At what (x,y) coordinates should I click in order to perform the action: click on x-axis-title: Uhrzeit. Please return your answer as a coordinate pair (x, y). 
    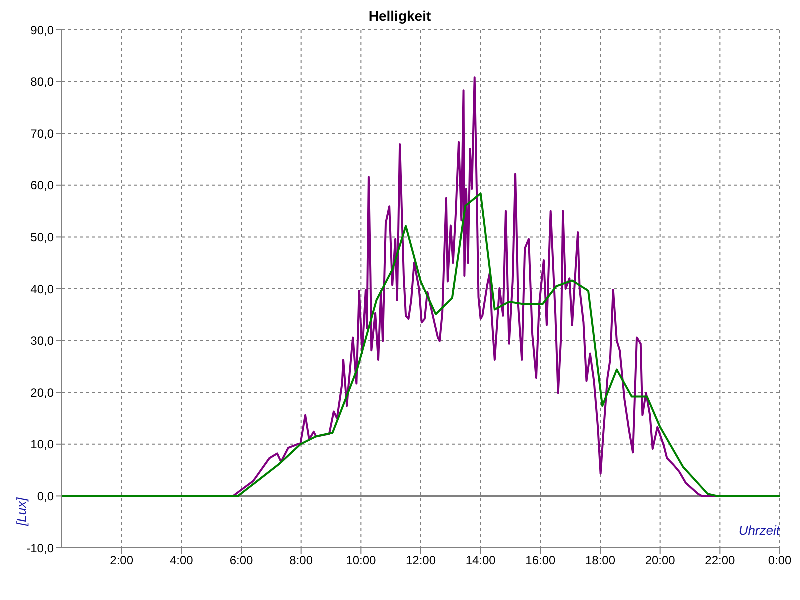
    Looking at the image, I should click on (760, 530).